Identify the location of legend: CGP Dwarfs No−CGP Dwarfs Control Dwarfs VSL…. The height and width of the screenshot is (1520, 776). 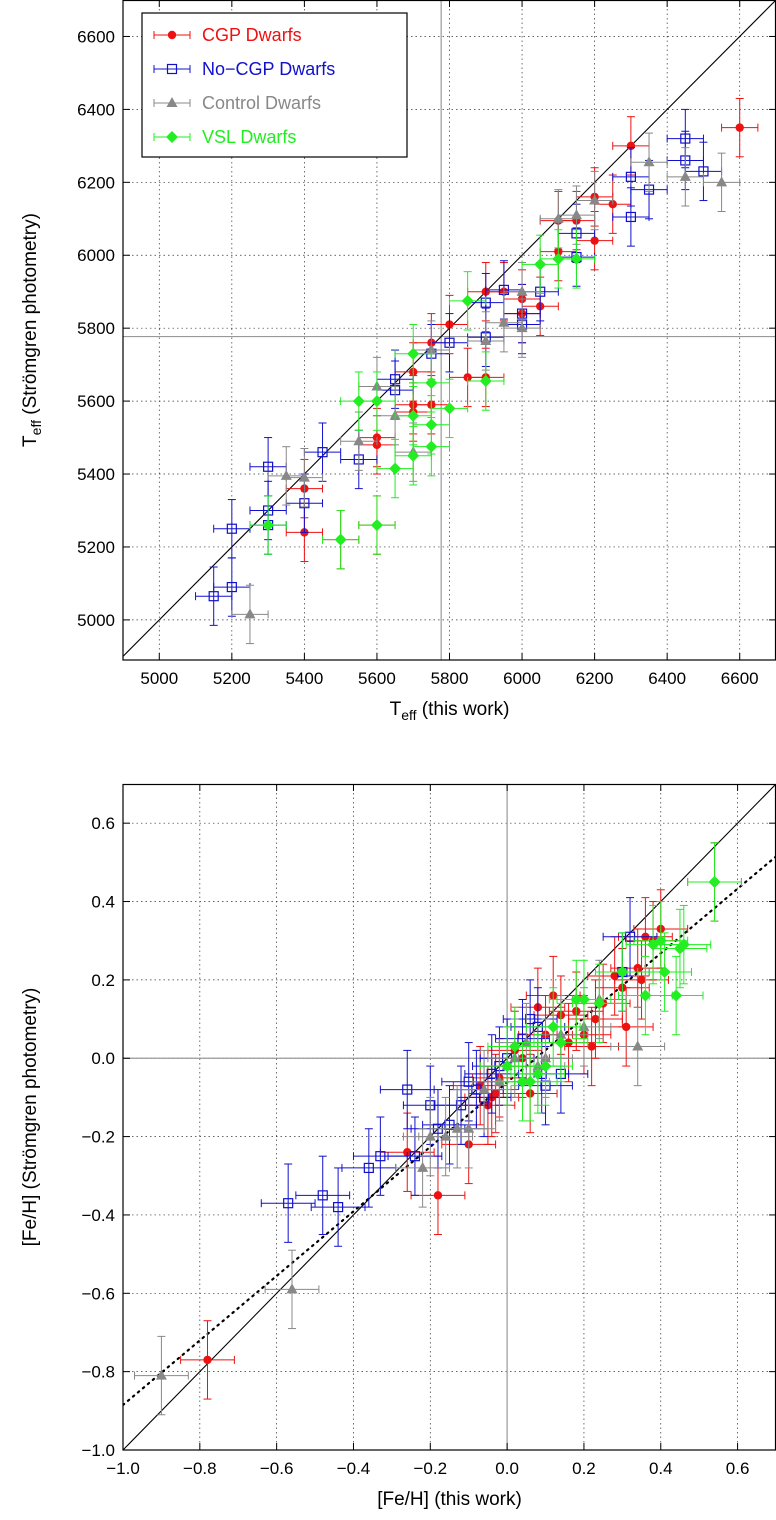
(274, 85).